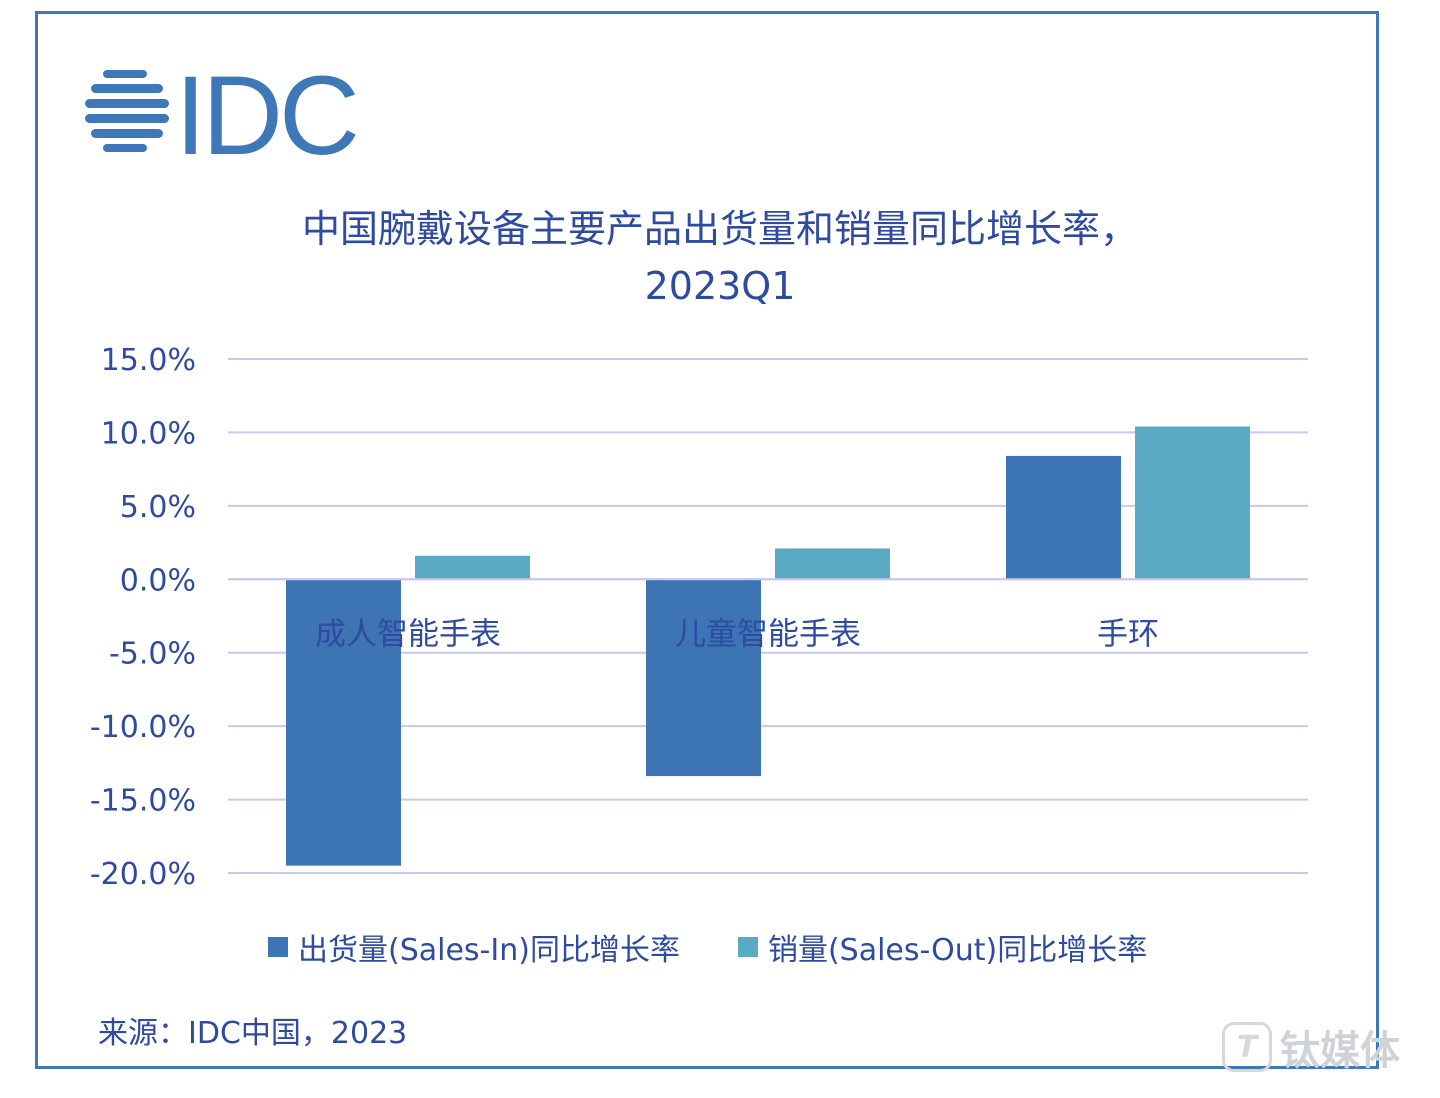 The width and height of the screenshot is (1440, 1098). What do you see at coordinates (489, 950) in the screenshot?
I see `legend-label-sales-in: 出货量(Sales-In)同比增长率` at bounding box center [489, 950].